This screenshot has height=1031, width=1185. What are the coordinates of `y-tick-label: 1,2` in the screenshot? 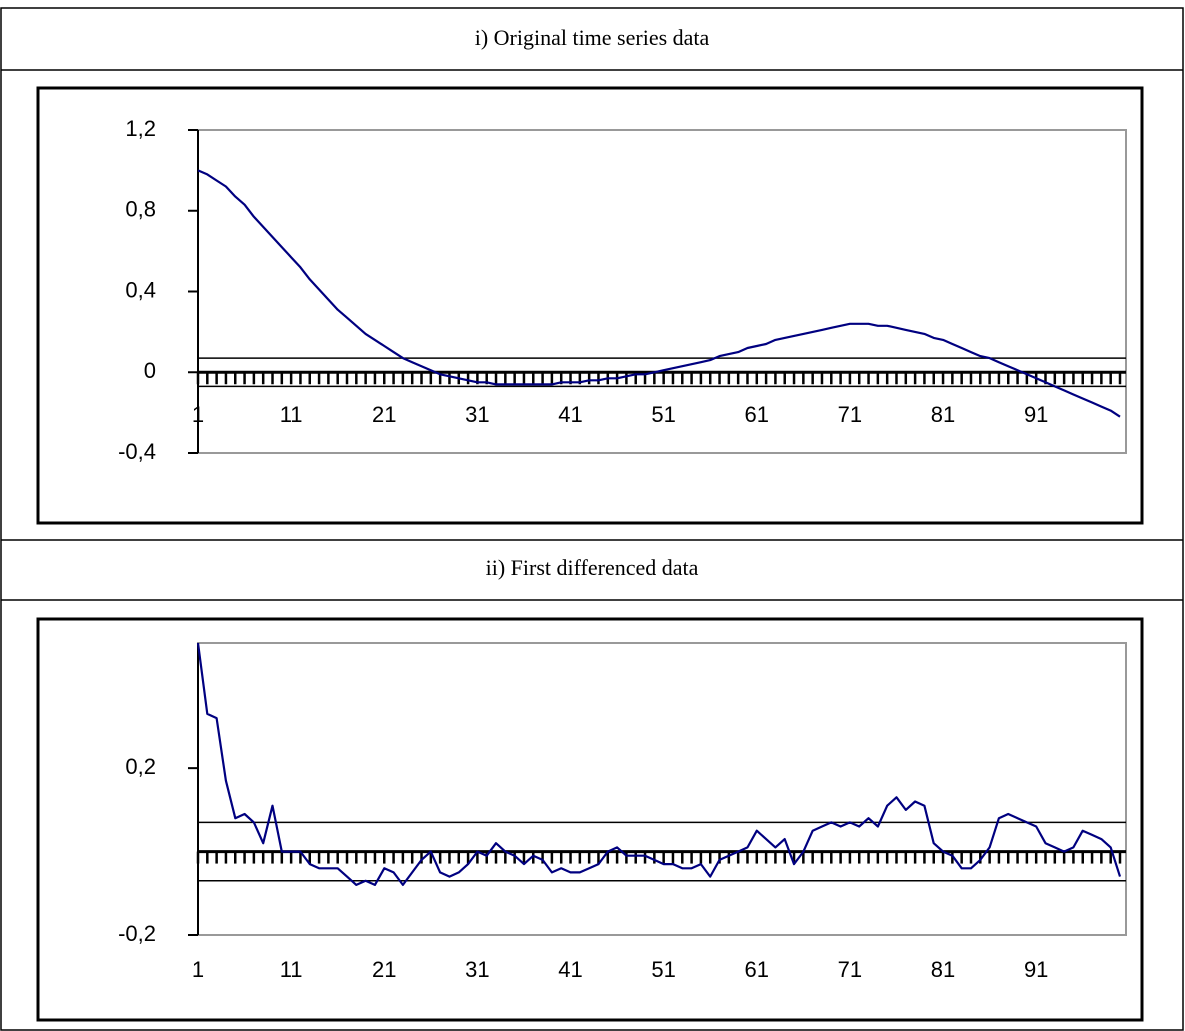 It's located at (140, 128).